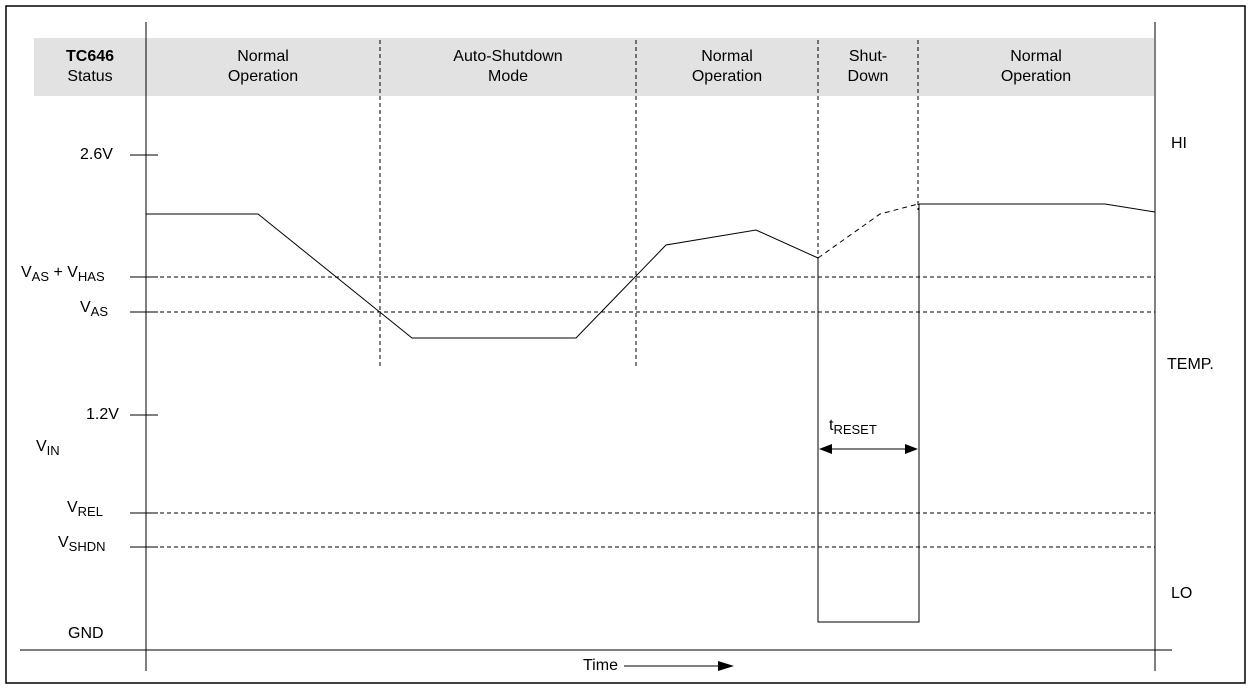  I want to click on label-1-2v: 1.2V, so click(102, 414).